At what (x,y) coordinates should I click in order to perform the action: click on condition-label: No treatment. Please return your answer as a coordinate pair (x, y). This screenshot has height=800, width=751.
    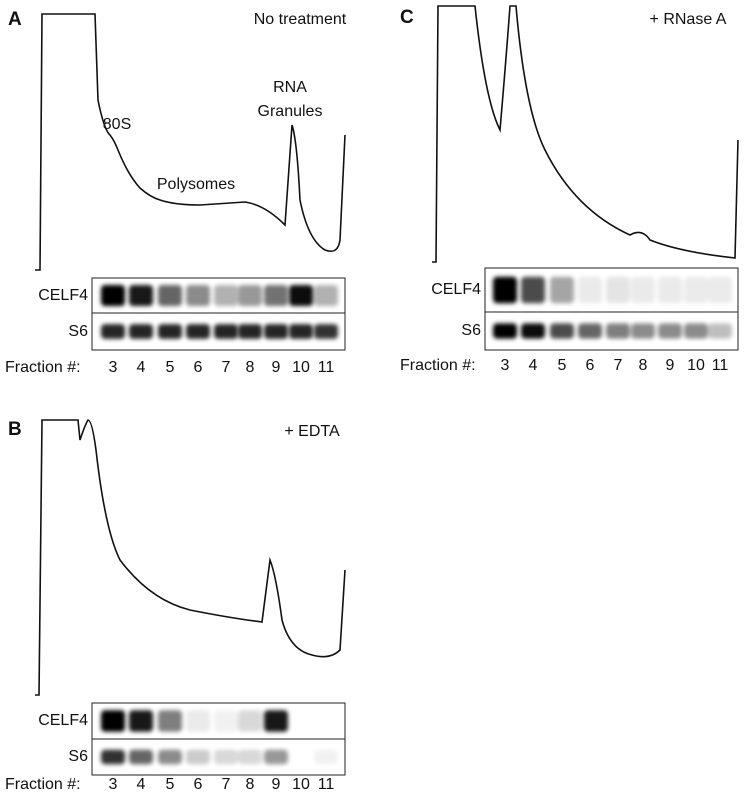
    Looking at the image, I should click on (300, 19).